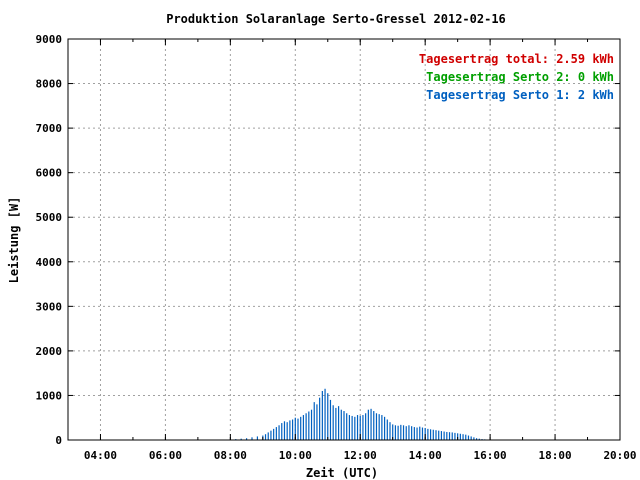 The width and height of the screenshot is (640, 480). I want to click on legend-entry: Tagesertrag Serto 1: 2 kWh, so click(520, 95).